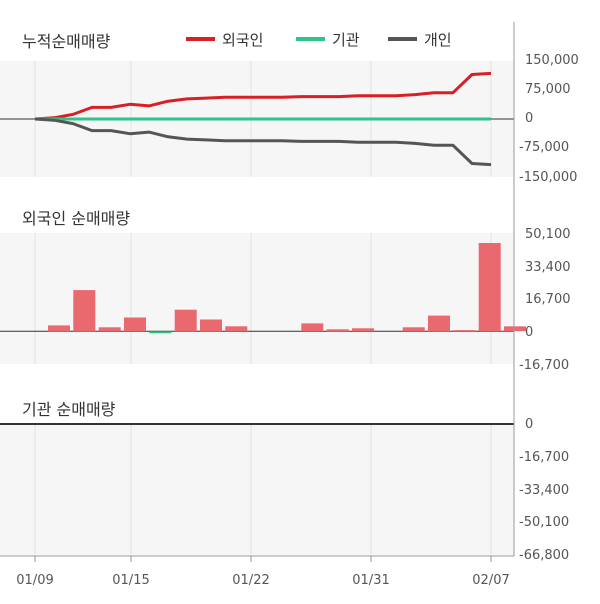  Describe the element at coordinates (69, 409) in the screenshot. I see `panel-3-title: 기관 순매매량` at that location.